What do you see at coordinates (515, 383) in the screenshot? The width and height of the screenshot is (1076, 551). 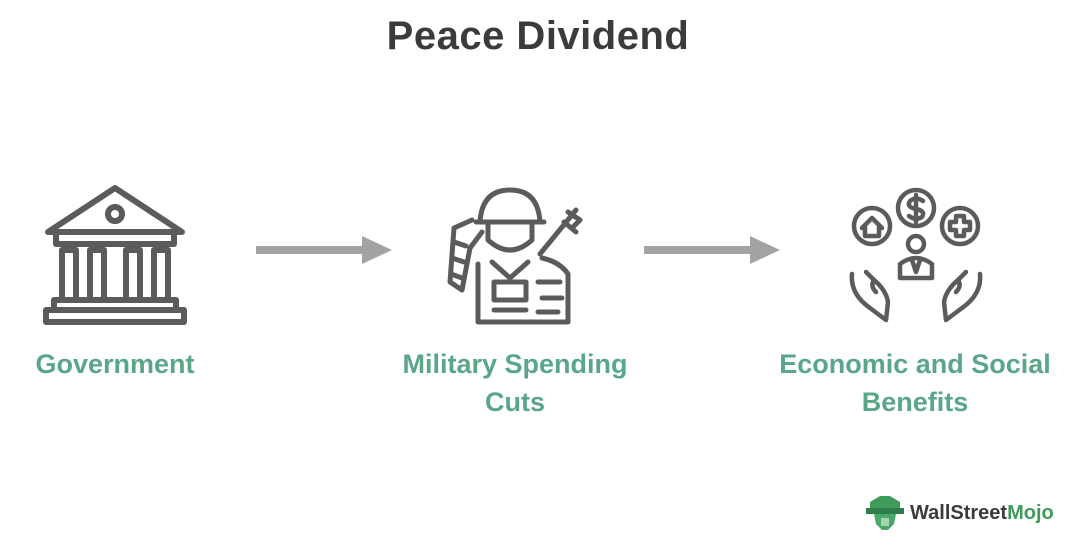 I see `step-label-military-spending-cuts: Military Spending Cuts` at bounding box center [515, 383].